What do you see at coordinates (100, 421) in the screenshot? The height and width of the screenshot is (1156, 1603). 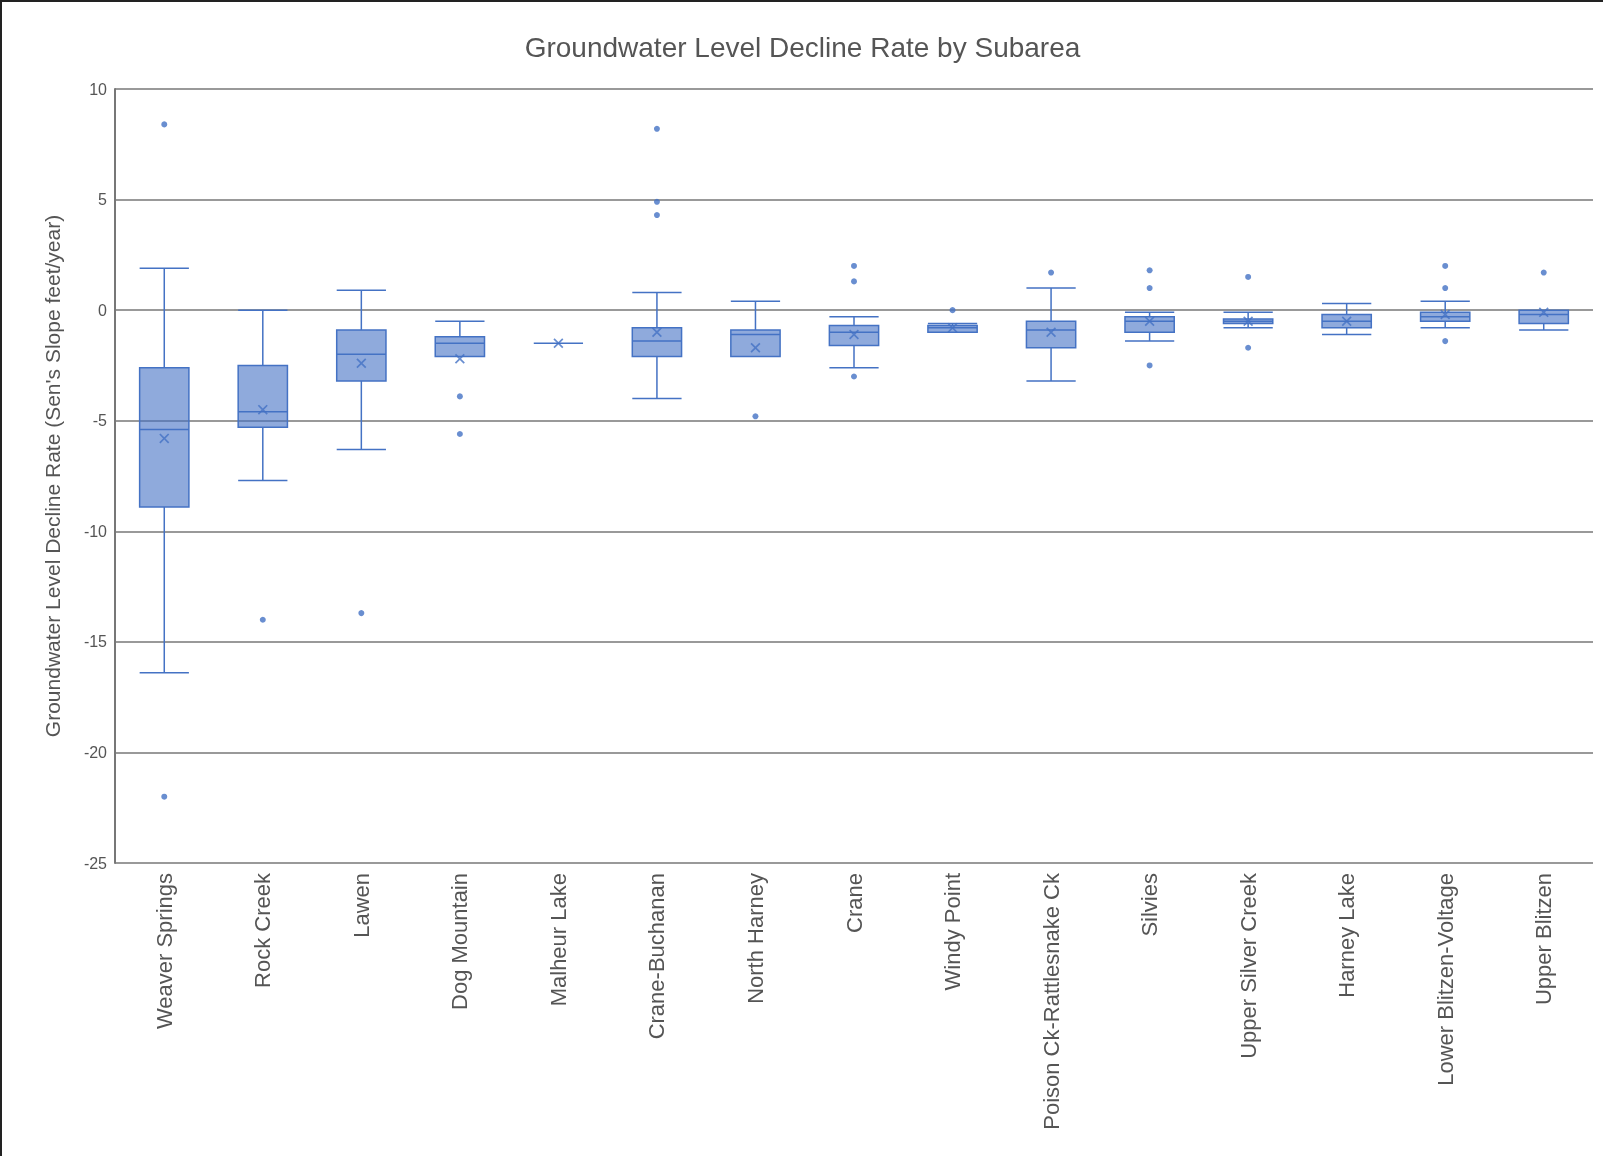 I see `y-tick-label: -5` at bounding box center [100, 421].